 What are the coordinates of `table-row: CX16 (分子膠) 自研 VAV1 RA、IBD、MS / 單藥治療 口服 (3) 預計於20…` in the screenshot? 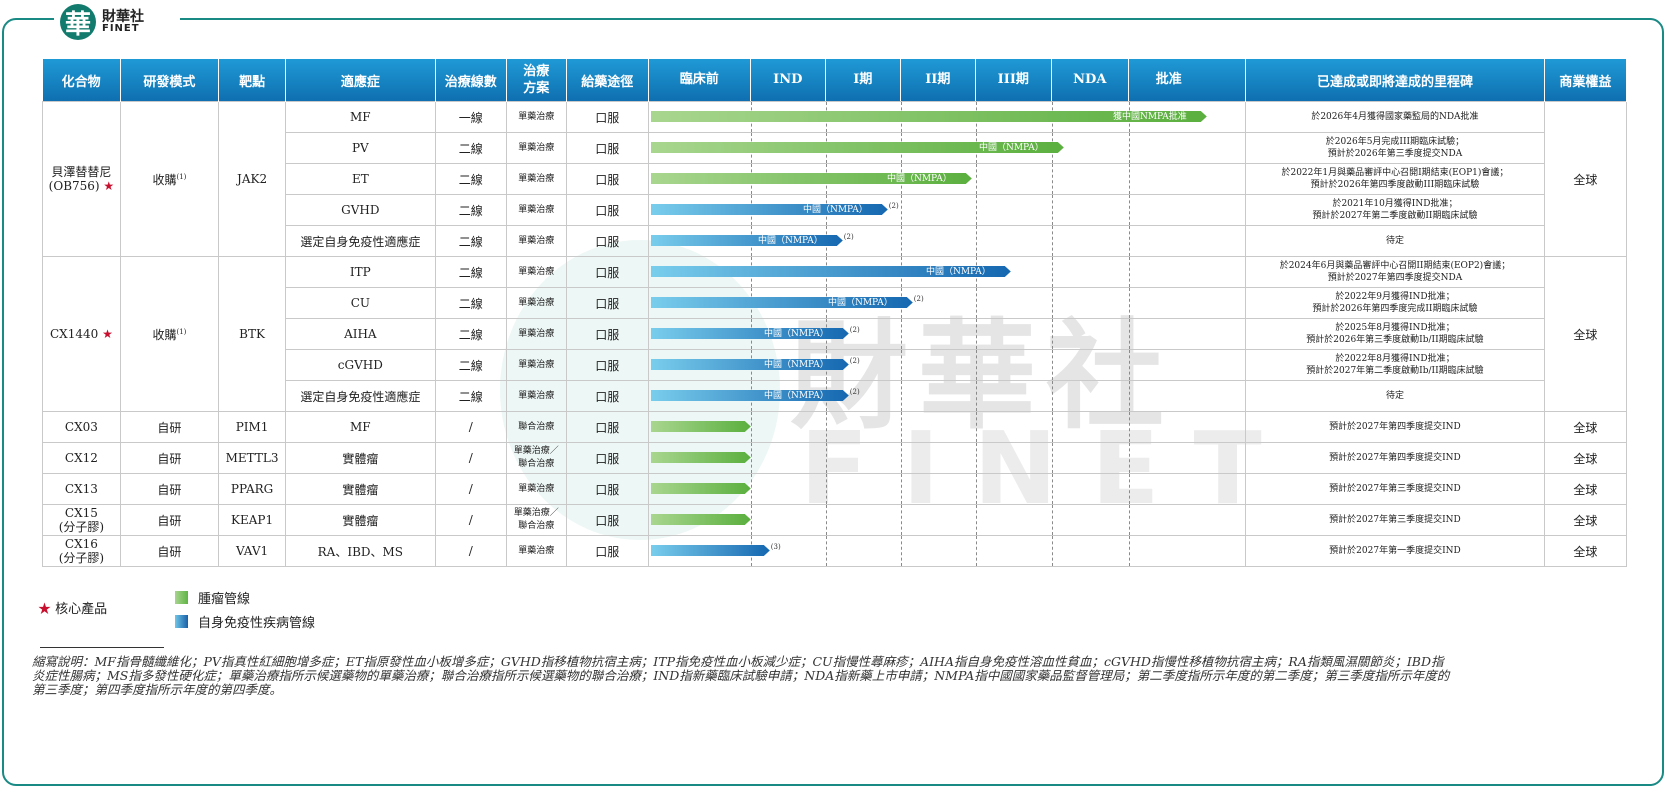 It's located at (835, 551).